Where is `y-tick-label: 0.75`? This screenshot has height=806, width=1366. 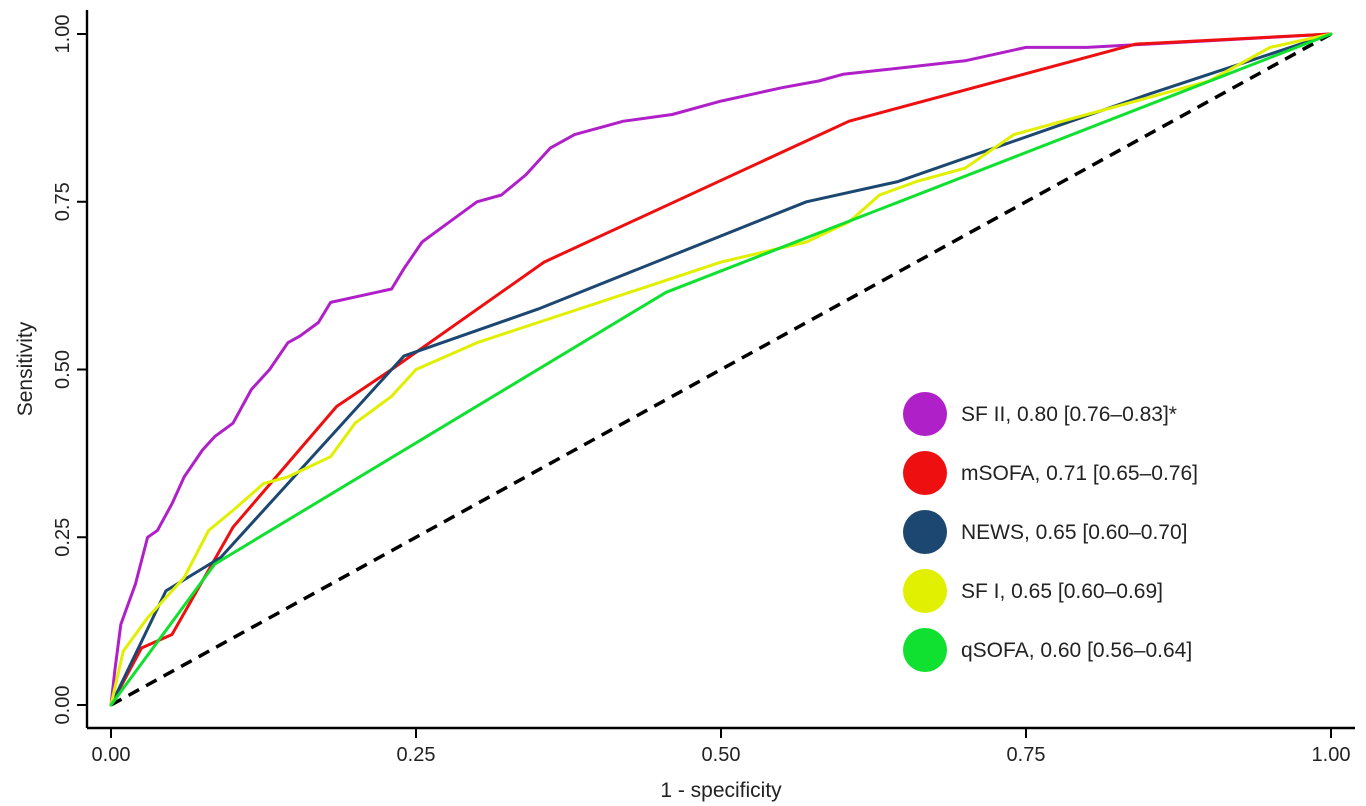
y-tick-label: 0.75 is located at coordinates (63, 201).